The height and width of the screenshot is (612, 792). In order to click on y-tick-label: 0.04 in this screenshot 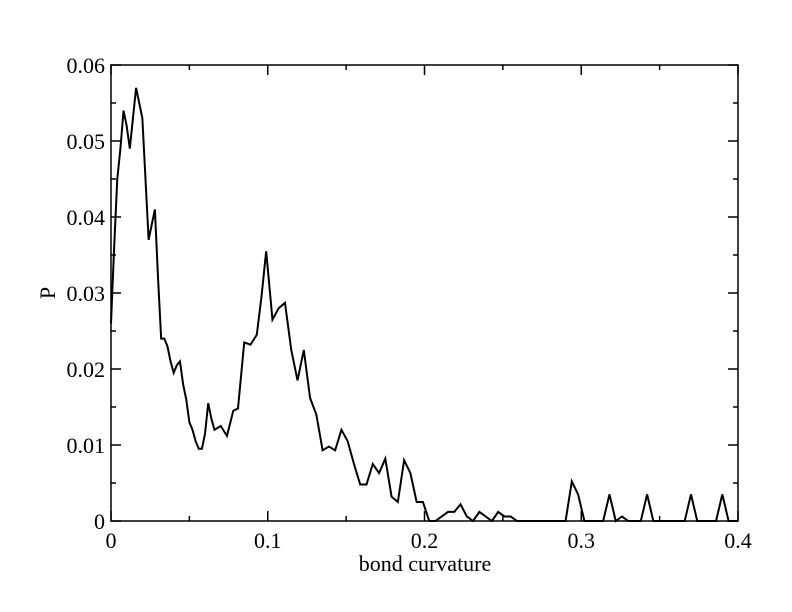, I will do `click(86, 217)`.